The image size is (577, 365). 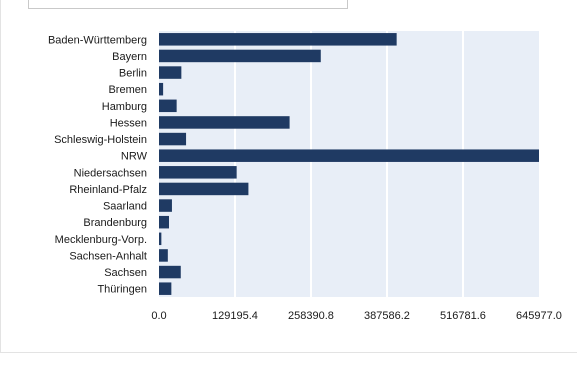 What do you see at coordinates (133, 74) in the screenshot?
I see `category-label: Berlin` at bounding box center [133, 74].